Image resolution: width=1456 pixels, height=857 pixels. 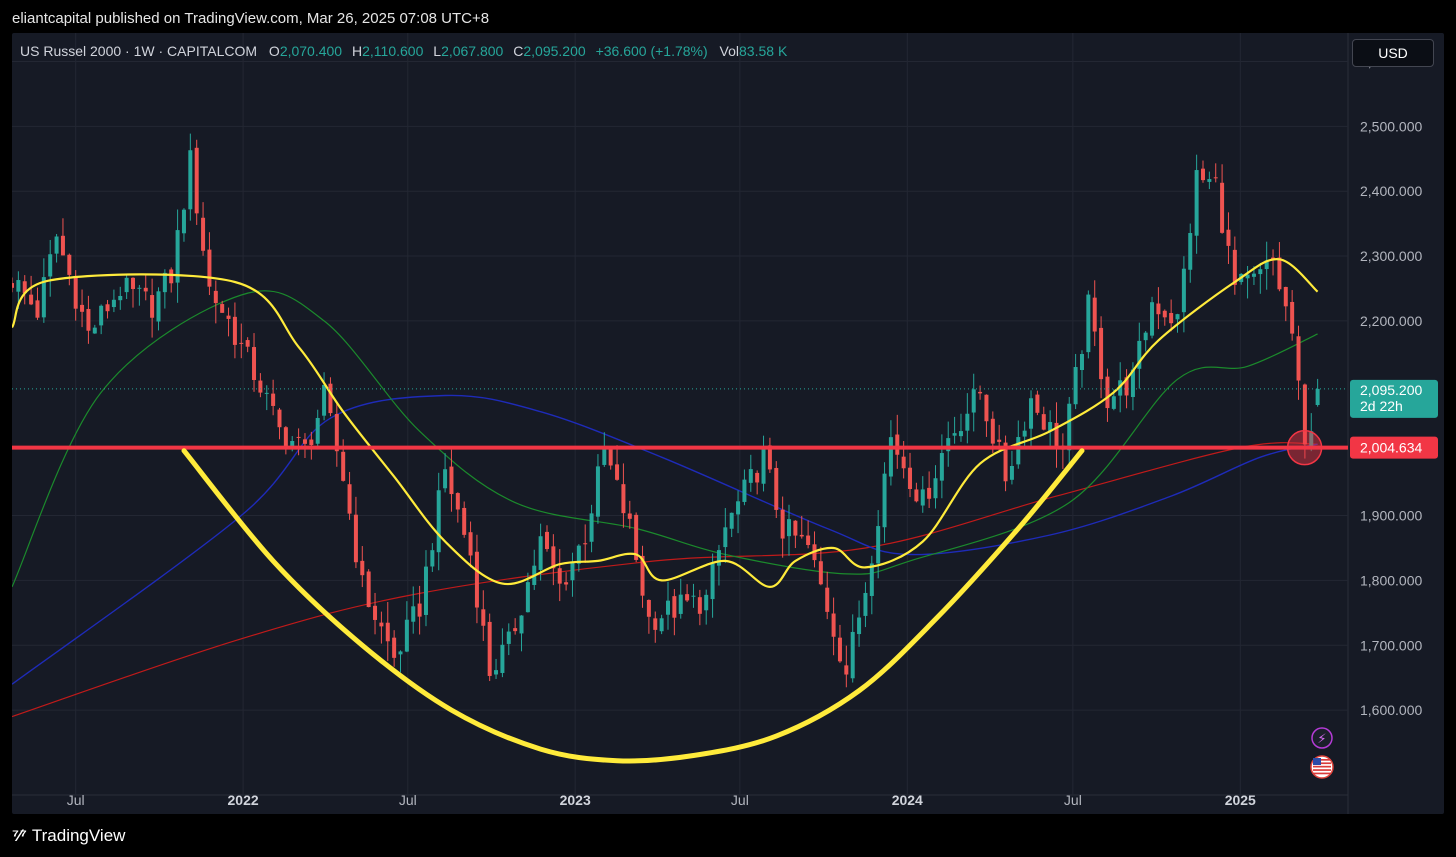 I want to click on high-value: 2,110.600, so click(x=393, y=51).